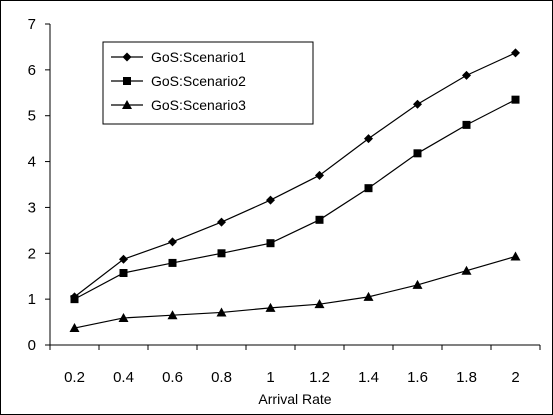 Image resolution: width=553 pixels, height=415 pixels. Describe the element at coordinates (32, 299) in the screenshot. I see `y-tick-label: 1` at that location.